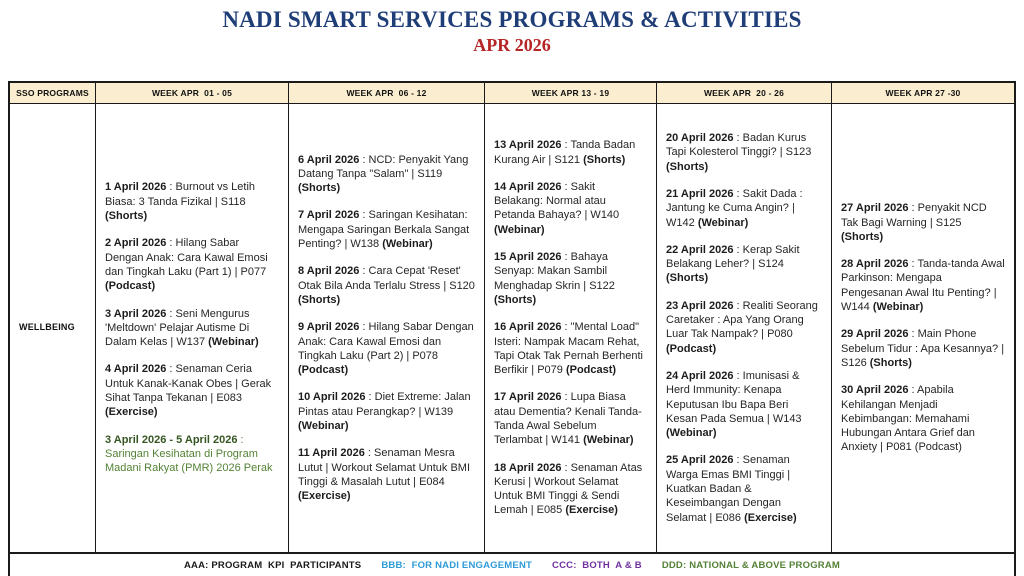 Image resolution: width=1024 pixels, height=576 pixels. Describe the element at coordinates (875, 208) in the screenshot. I see `event-date: 27 April 2026` at that location.